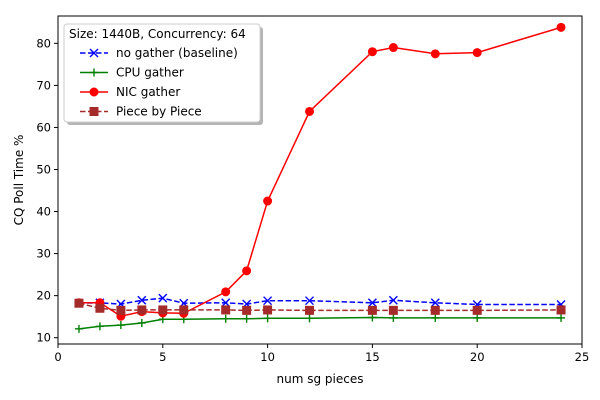 The image size is (600, 400). I want to click on legend-label-no-gather-baseline: no gather (baseline), so click(177, 53).